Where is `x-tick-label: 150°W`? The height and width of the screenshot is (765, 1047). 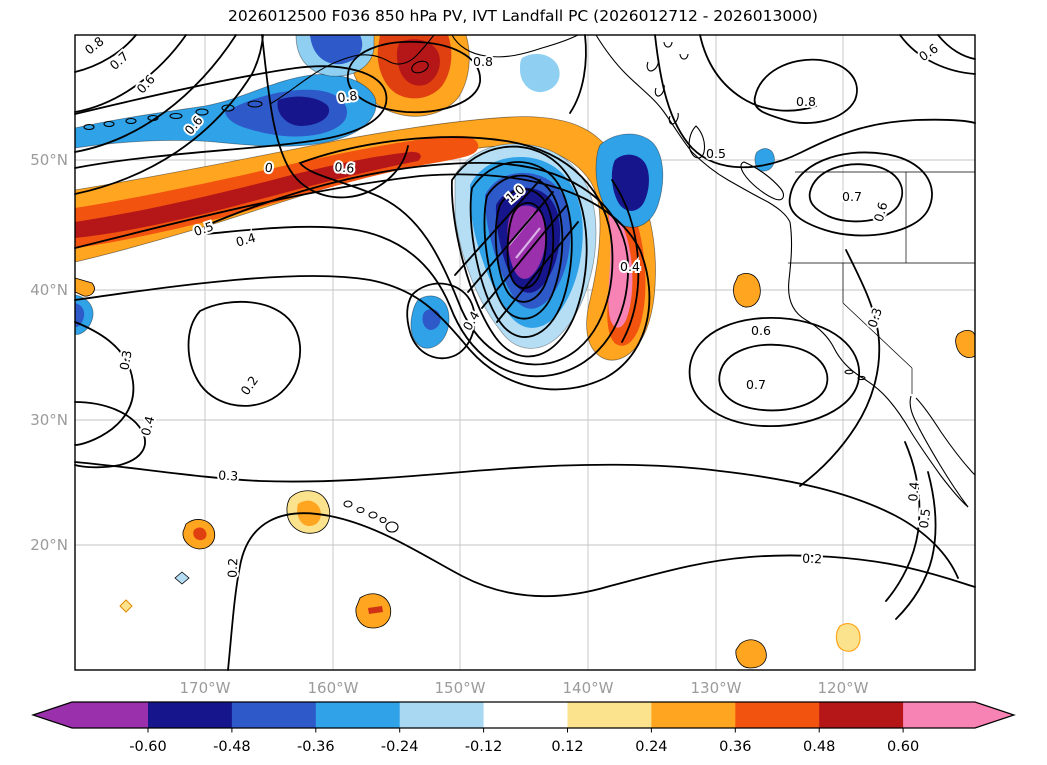 x-tick-label: 150°W is located at coordinates (460, 688).